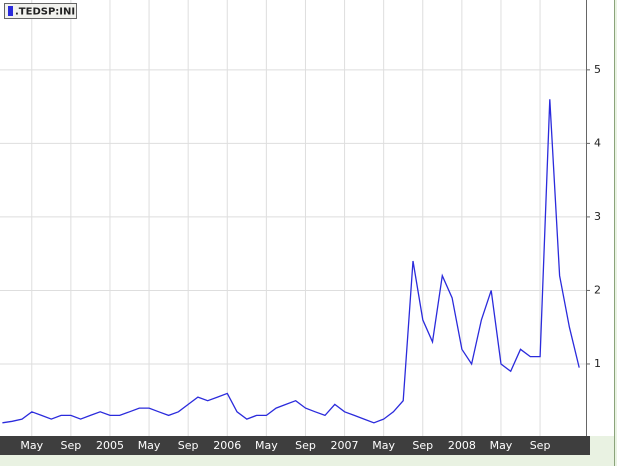  Describe the element at coordinates (597, 69) in the screenshot. I see `y-tick-label: 5` at that location.